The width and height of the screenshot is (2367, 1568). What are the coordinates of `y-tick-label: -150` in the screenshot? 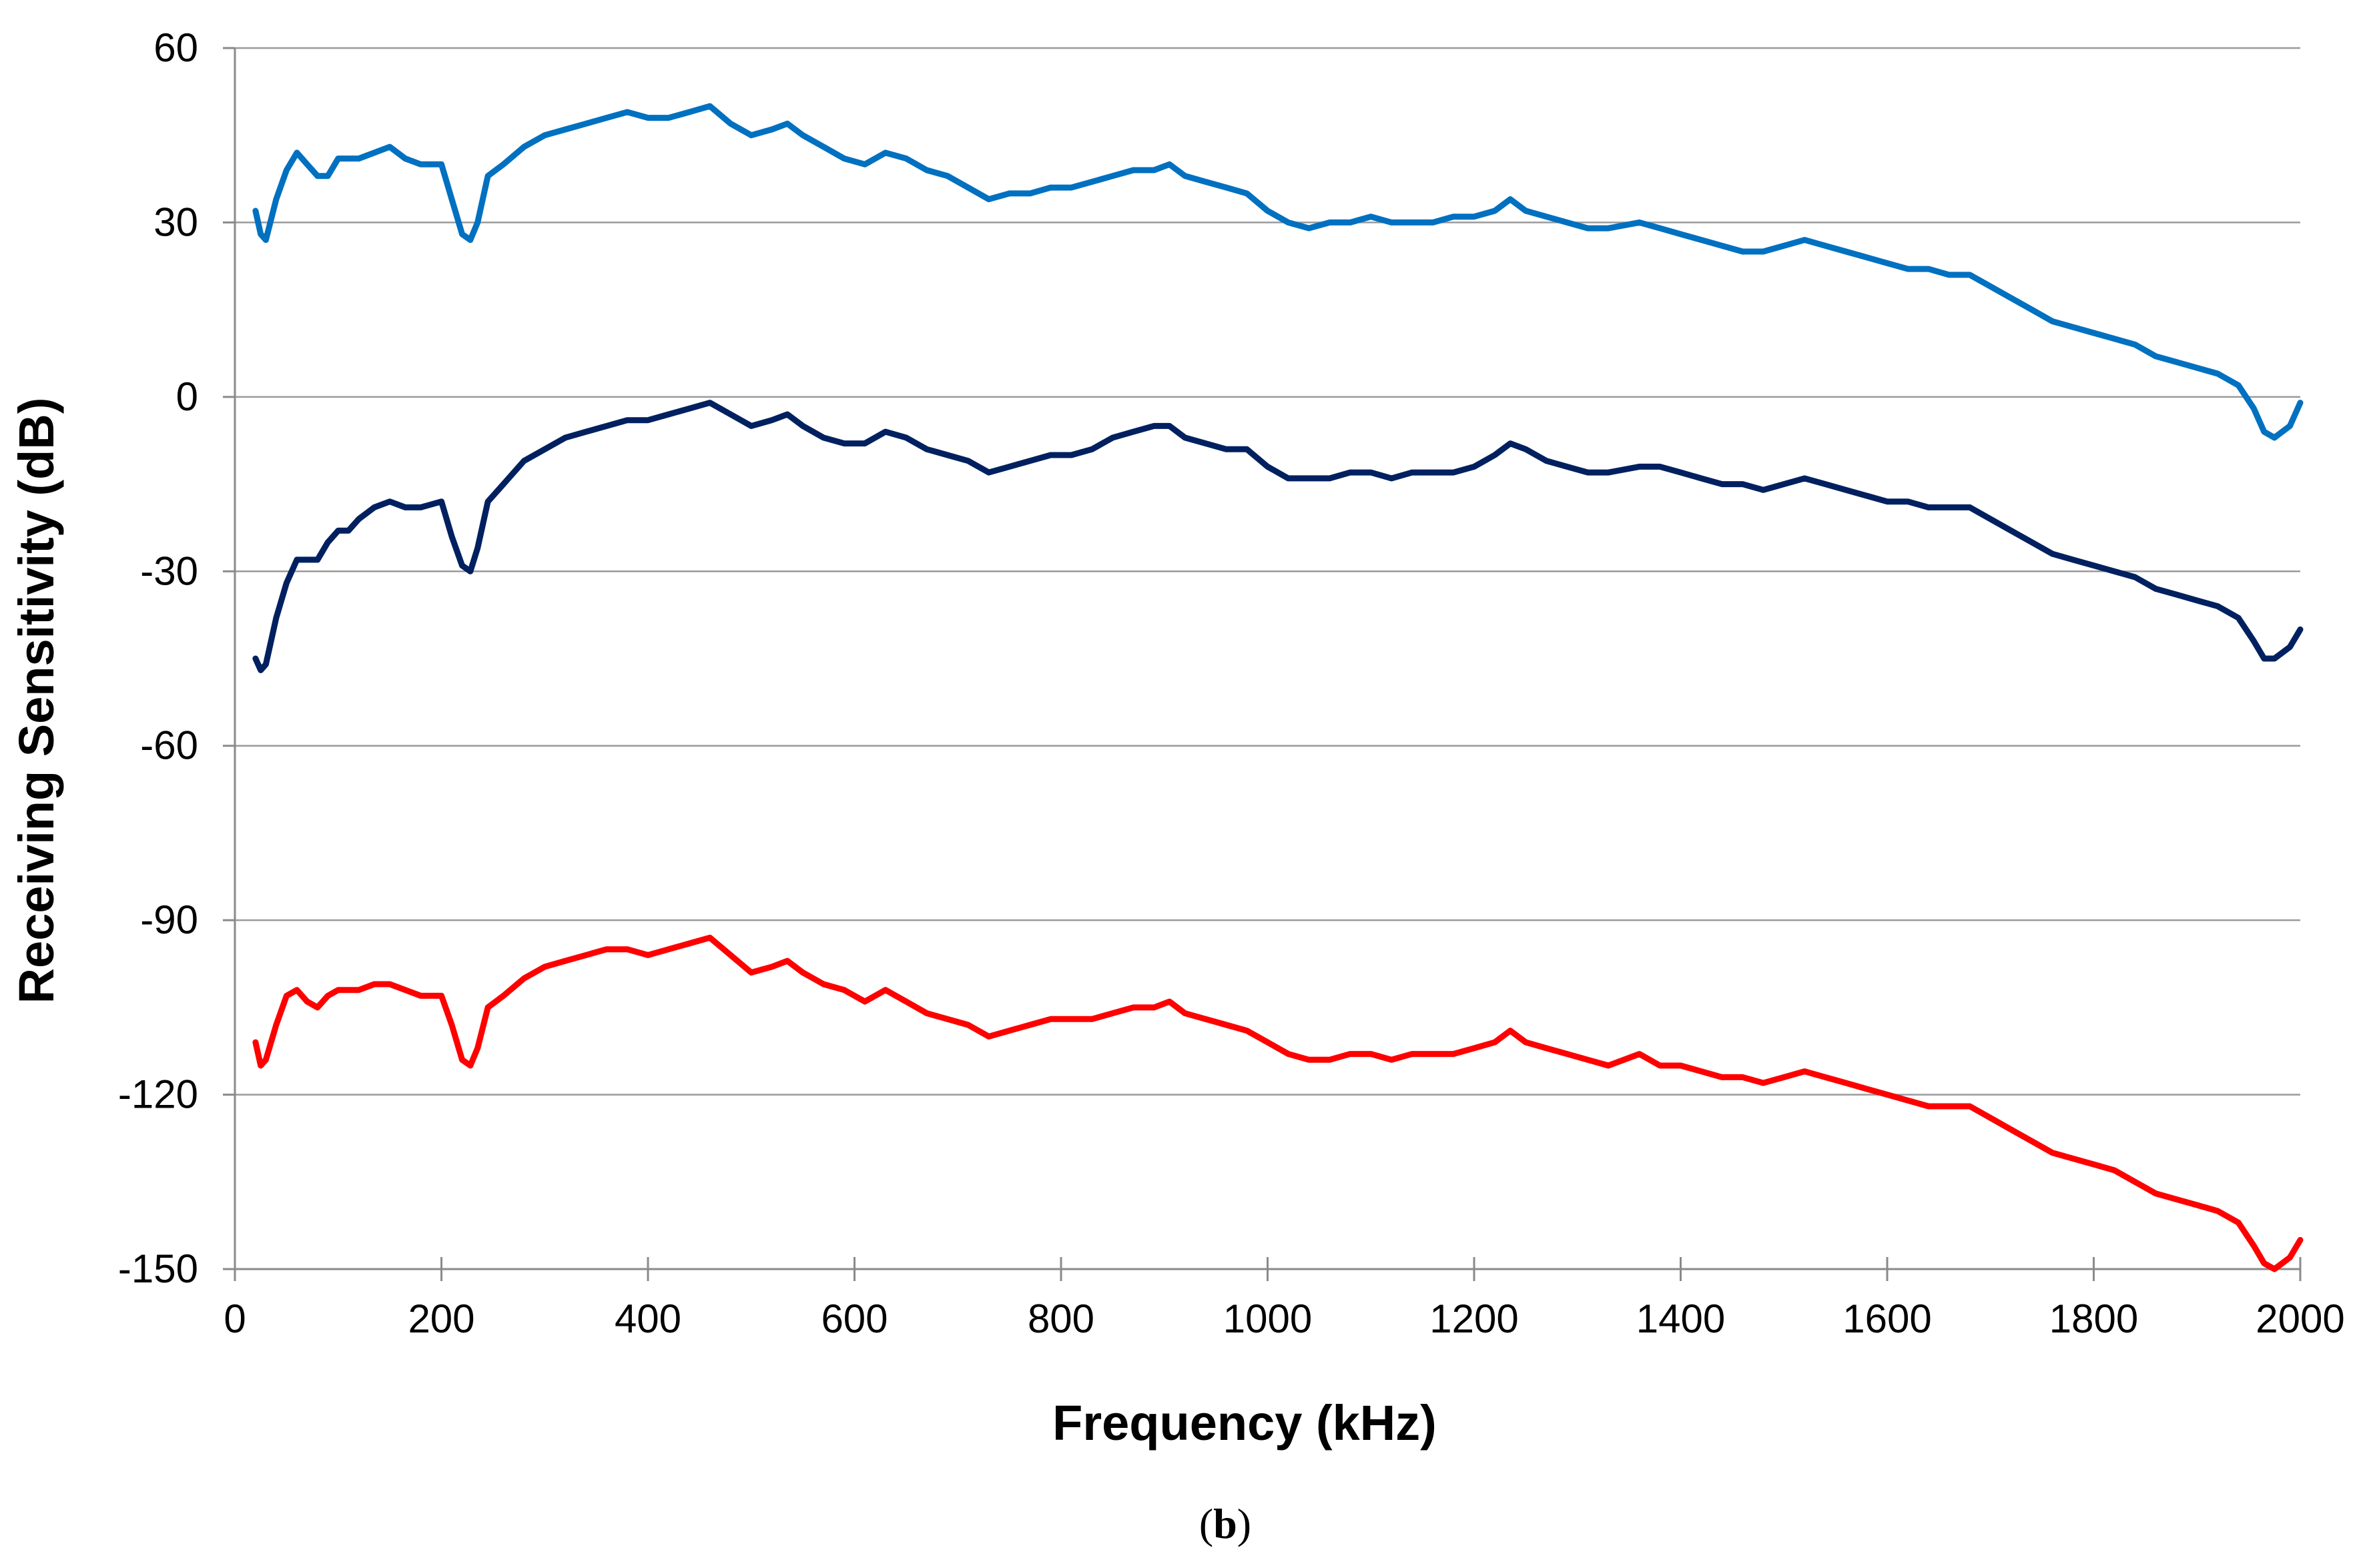 It's located at (158, 1269).